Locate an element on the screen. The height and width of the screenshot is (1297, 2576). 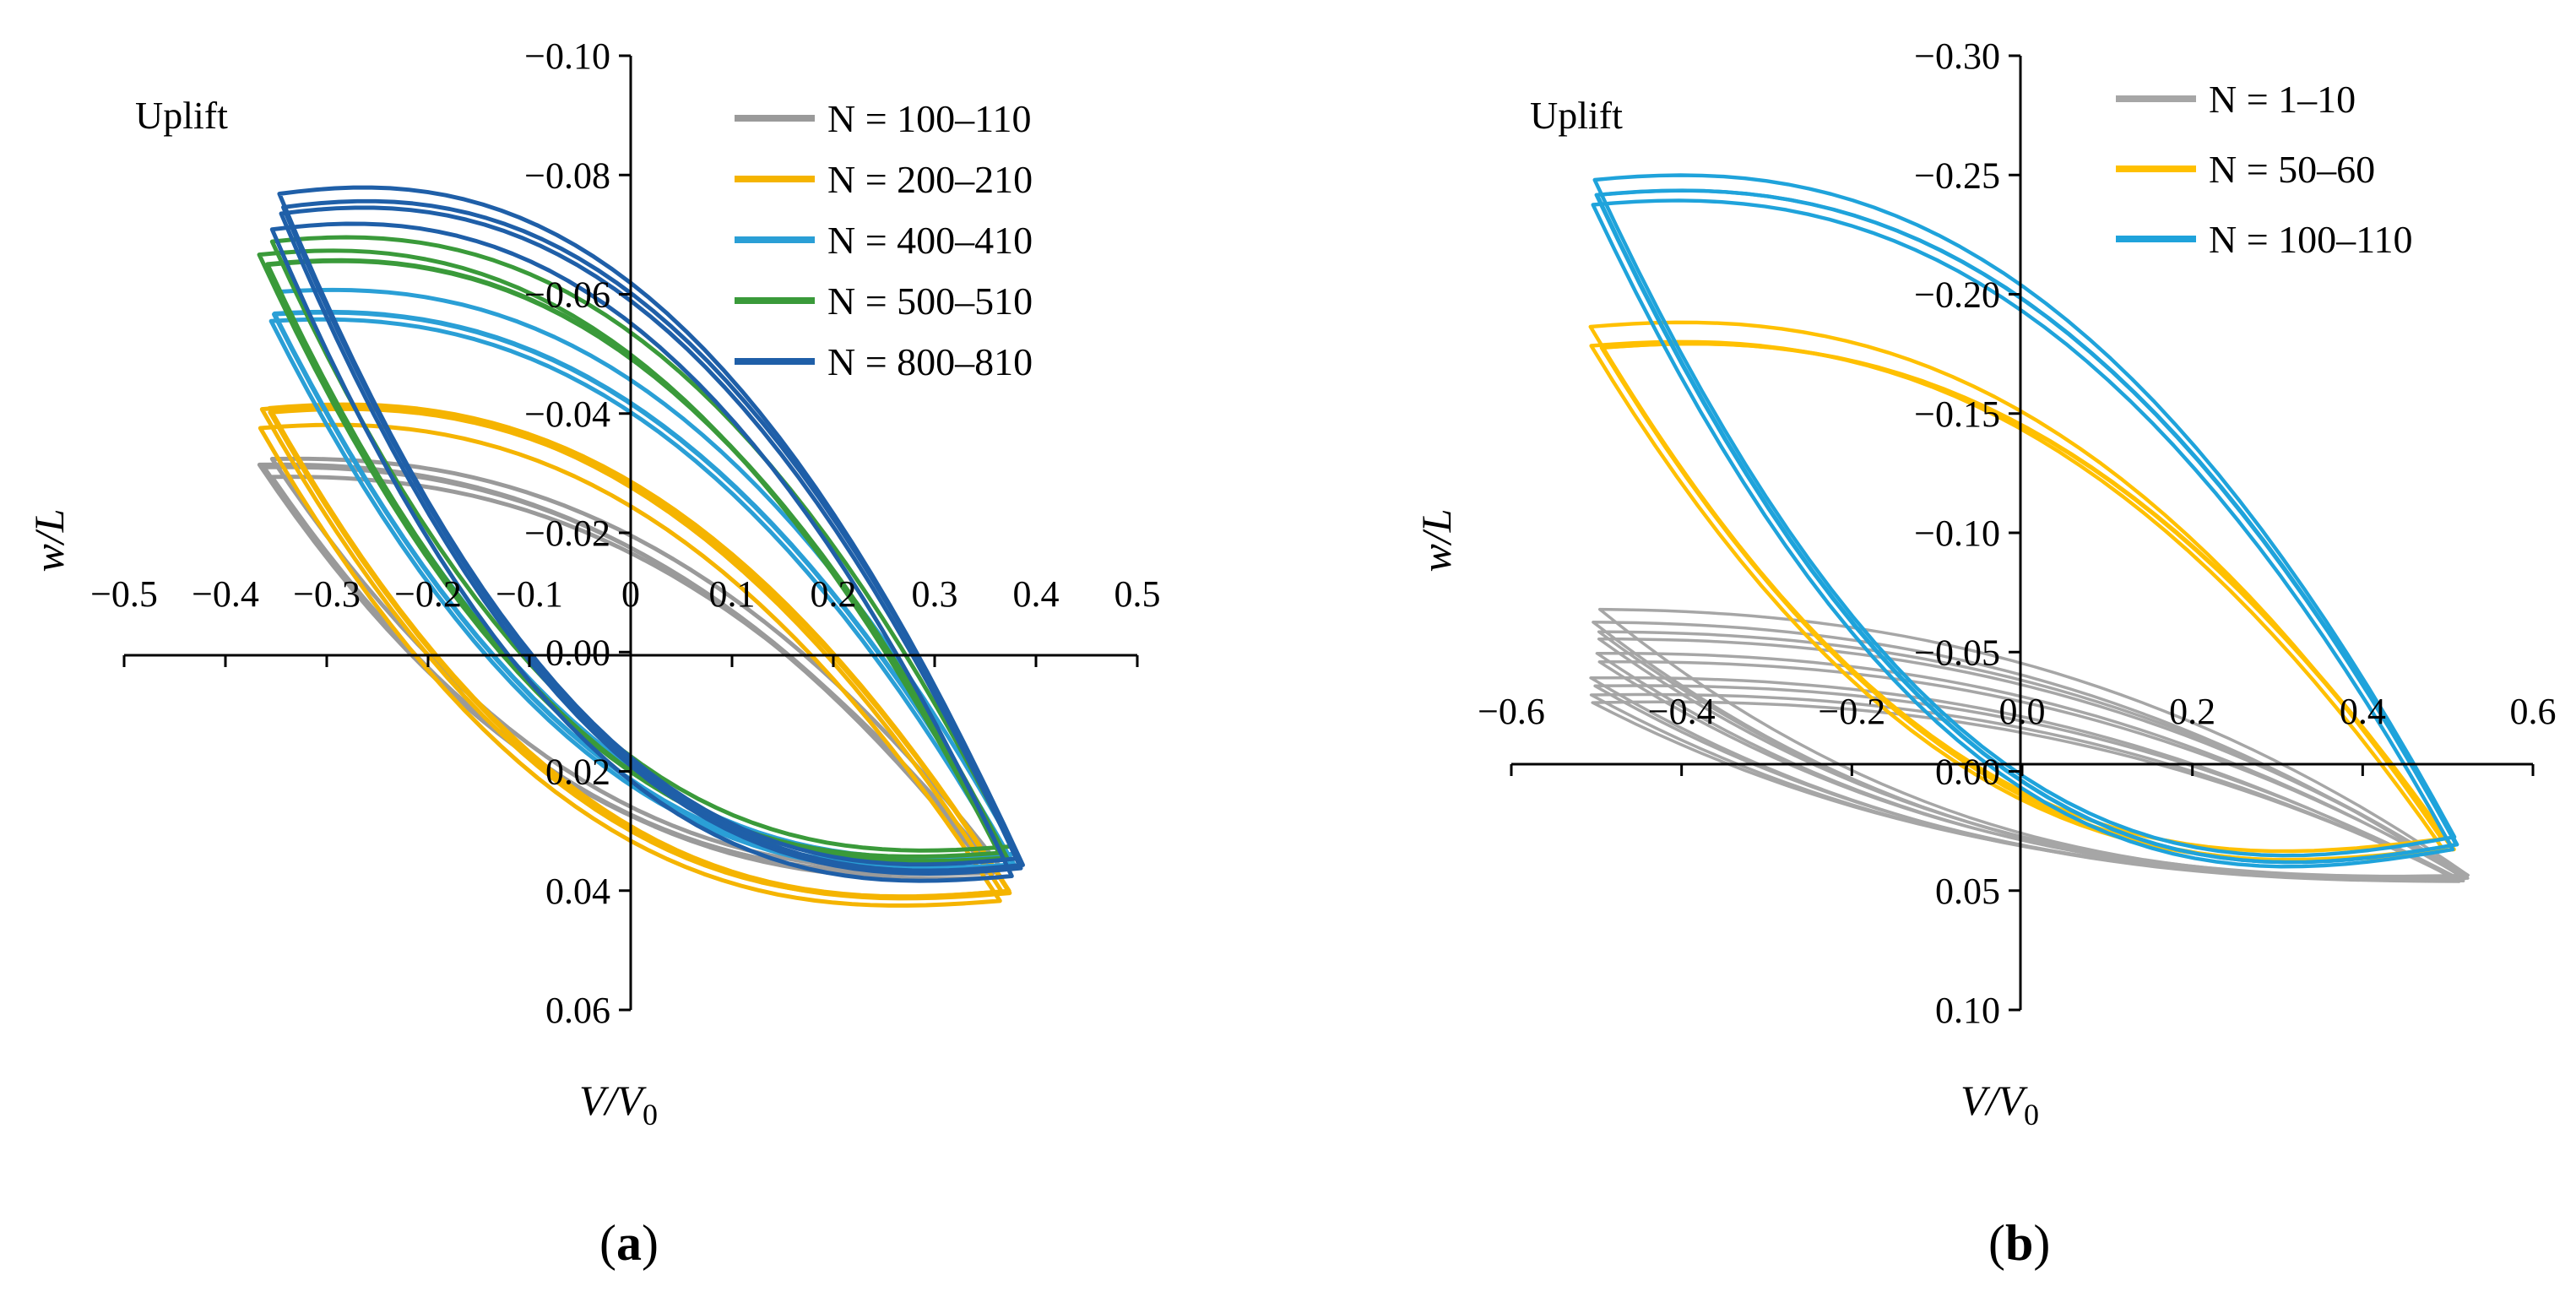
b-legend-label-0: N = 1–10 is located at coordinates (2283, 99).